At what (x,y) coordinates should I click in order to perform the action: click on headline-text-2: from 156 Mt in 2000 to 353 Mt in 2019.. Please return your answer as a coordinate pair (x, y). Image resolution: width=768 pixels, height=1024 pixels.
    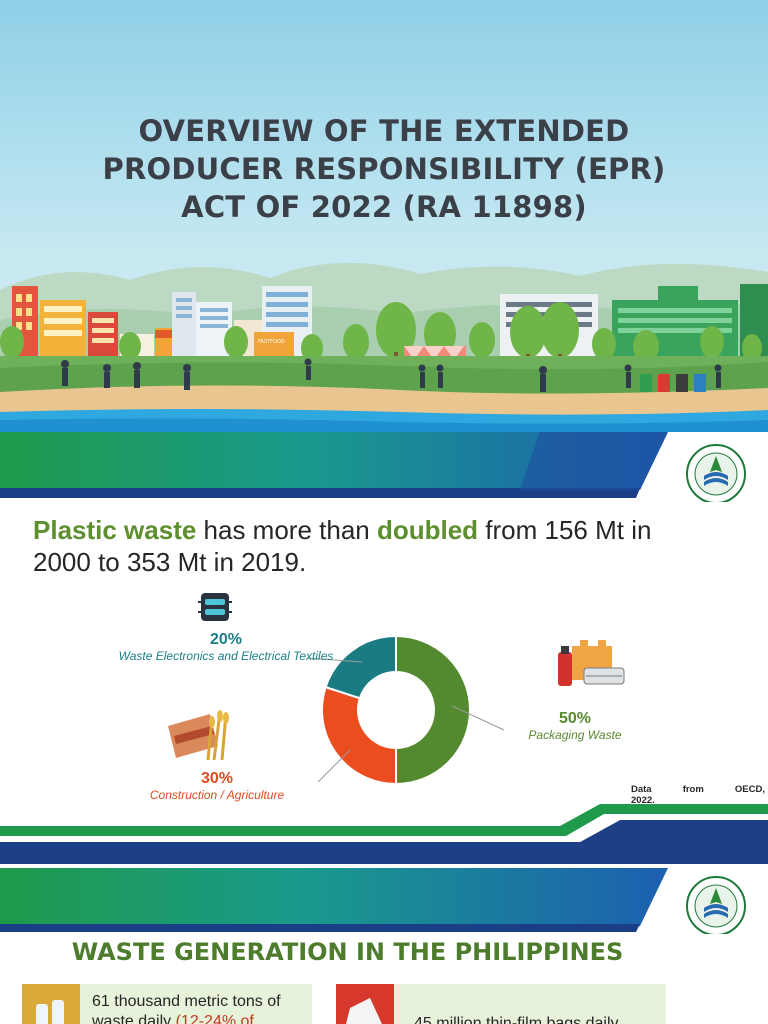
    Looking at the image, I should click on (342, 546).